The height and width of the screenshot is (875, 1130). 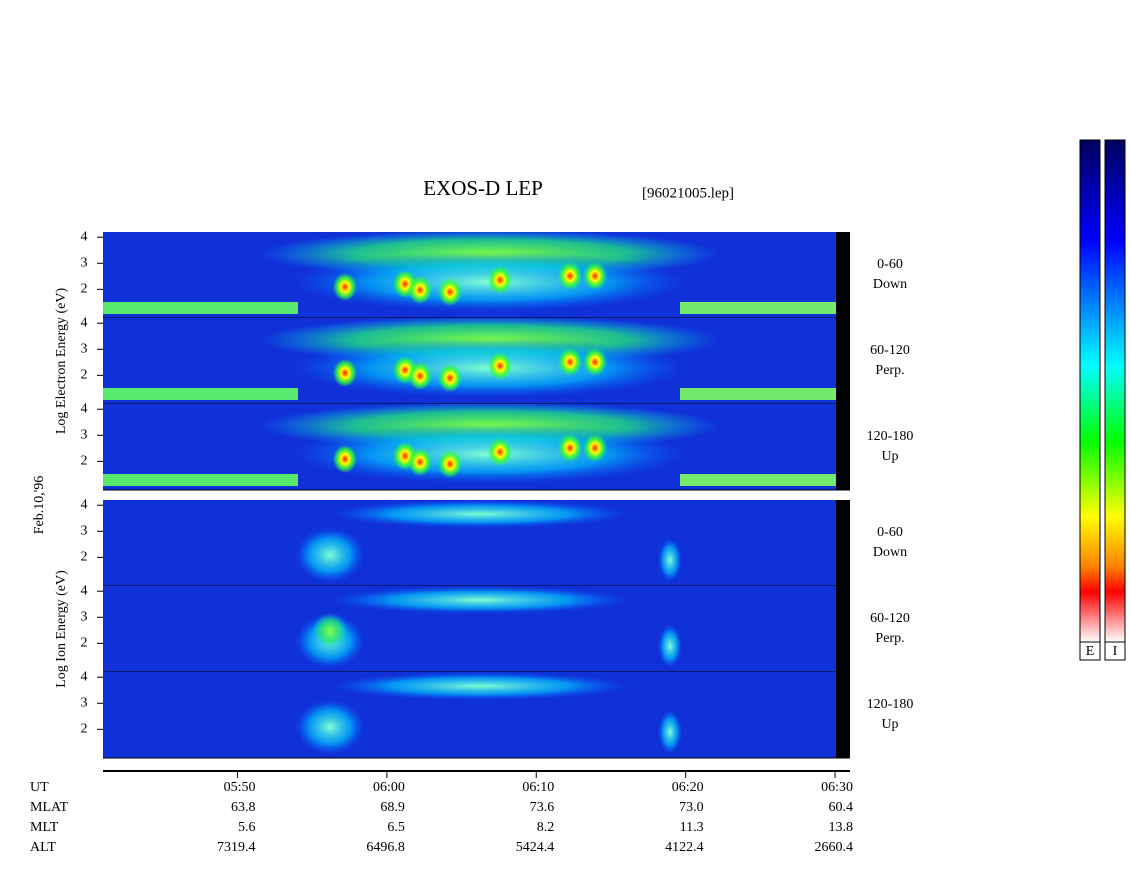 What do you see at coordinates (834, 847) in the screenshot?
I see `ephemeris-value: 2660.4` at bounding box center [834, 847].